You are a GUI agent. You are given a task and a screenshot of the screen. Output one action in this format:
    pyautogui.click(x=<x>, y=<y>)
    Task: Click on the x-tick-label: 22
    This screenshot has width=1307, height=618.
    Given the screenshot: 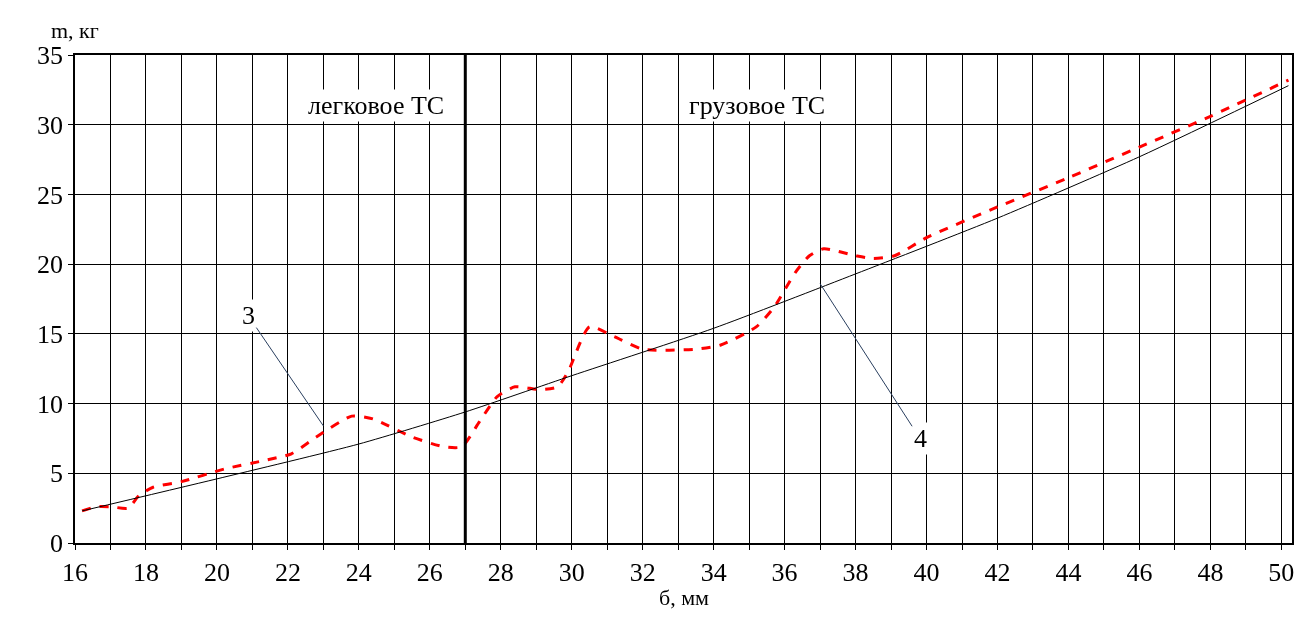 What is the action you would take?
    pyautogui.click(x=287, y=572)
    